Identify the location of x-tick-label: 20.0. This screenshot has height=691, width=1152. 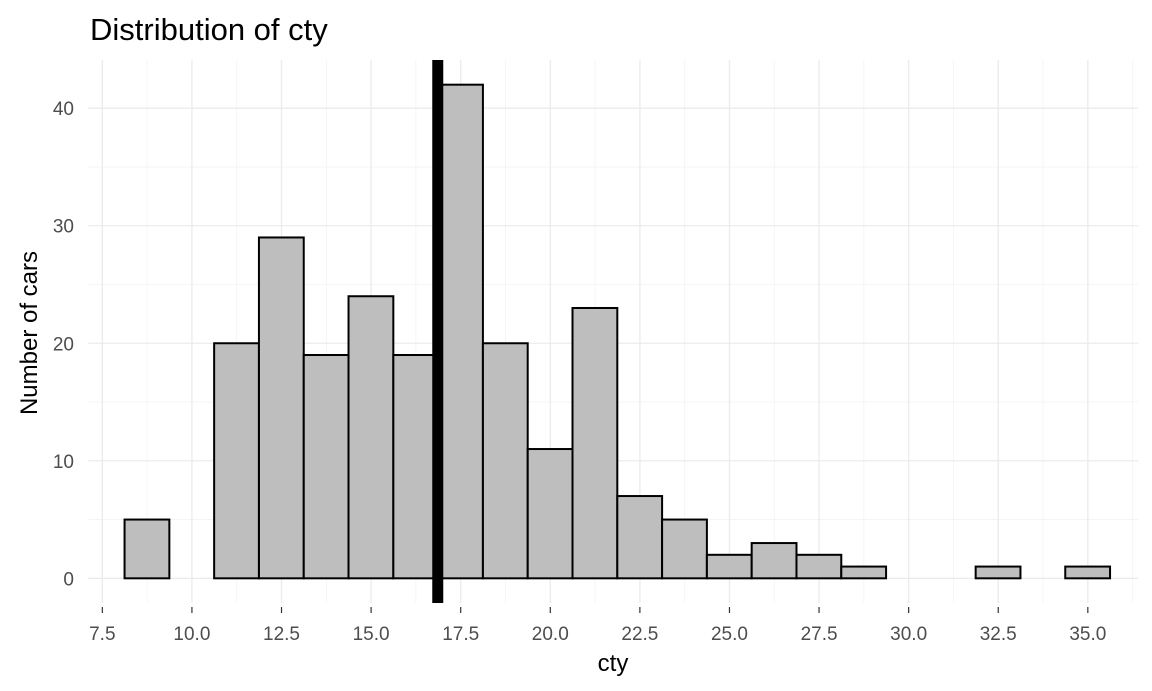
(550, 634).